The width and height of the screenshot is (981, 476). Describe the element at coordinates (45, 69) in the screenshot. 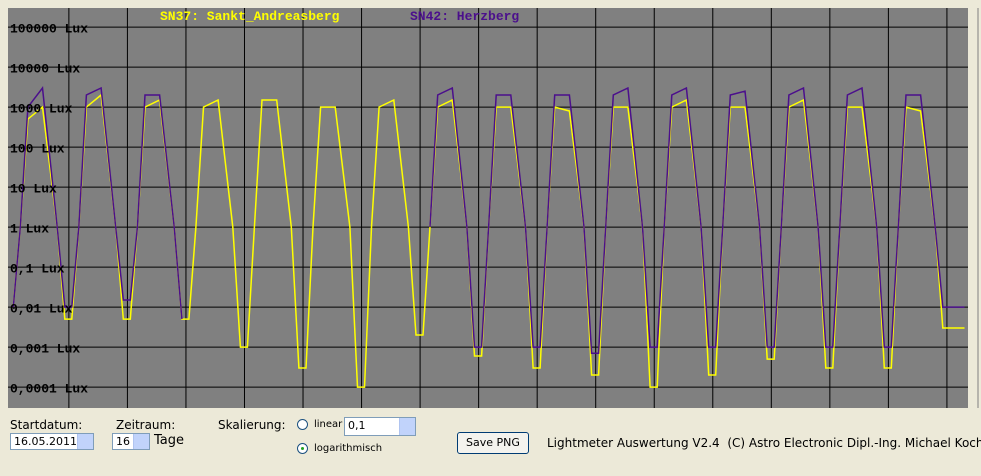

I see `y-tick-label: 10000 Lux` at that location.